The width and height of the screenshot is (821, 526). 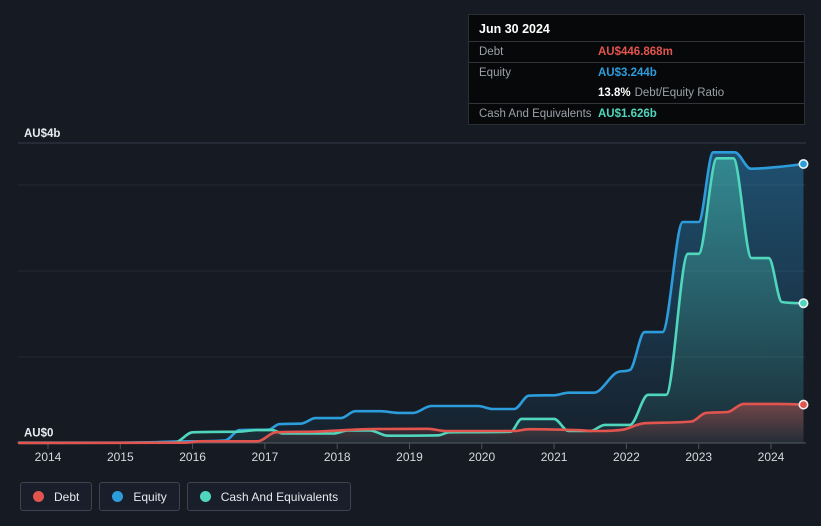 I want to click on legend-label-equity: Equity, so click(x=150, y=496).